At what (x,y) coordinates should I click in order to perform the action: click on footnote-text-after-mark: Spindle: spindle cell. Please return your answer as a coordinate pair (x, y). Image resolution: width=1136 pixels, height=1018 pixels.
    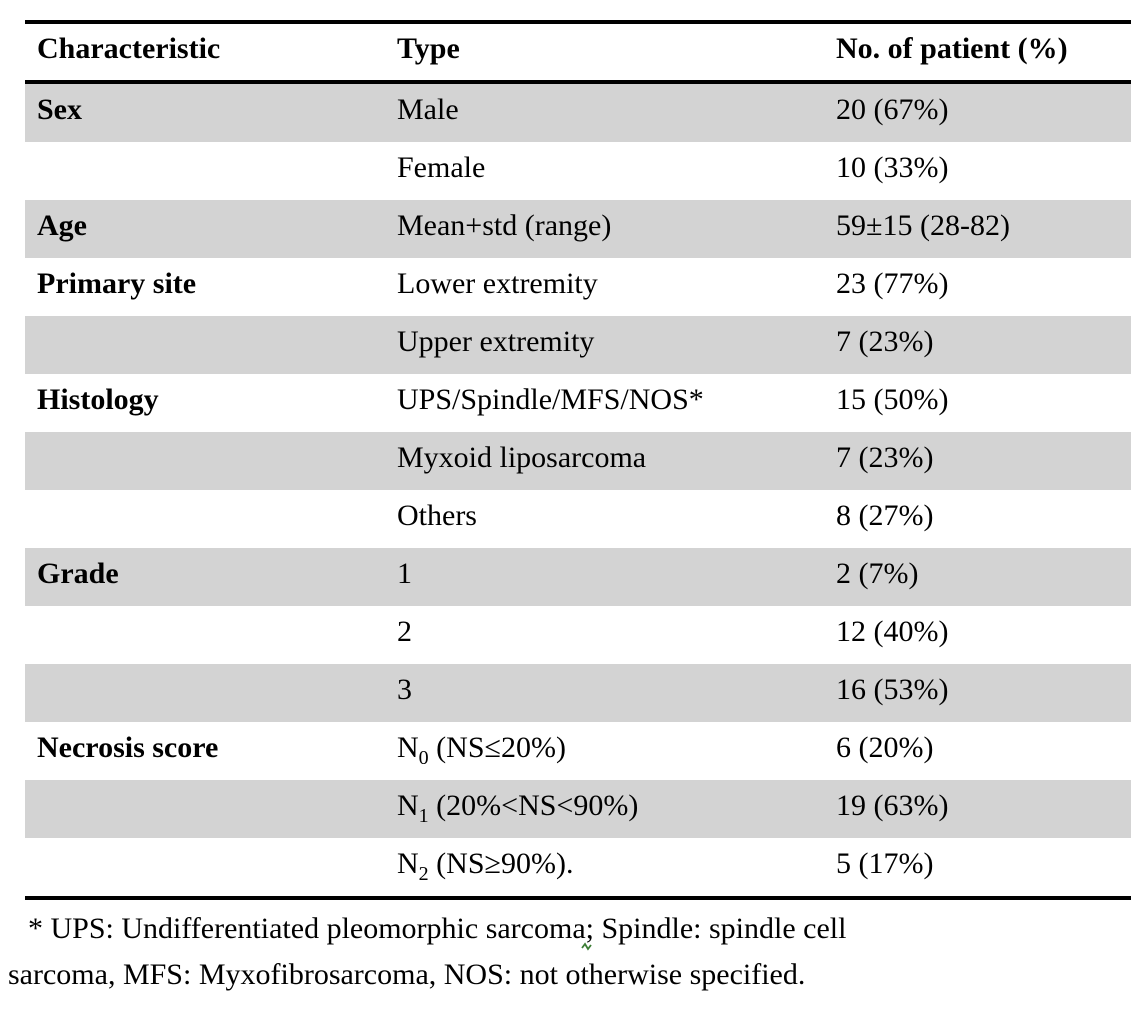
    Looking at the image, I should click on (720, 928).